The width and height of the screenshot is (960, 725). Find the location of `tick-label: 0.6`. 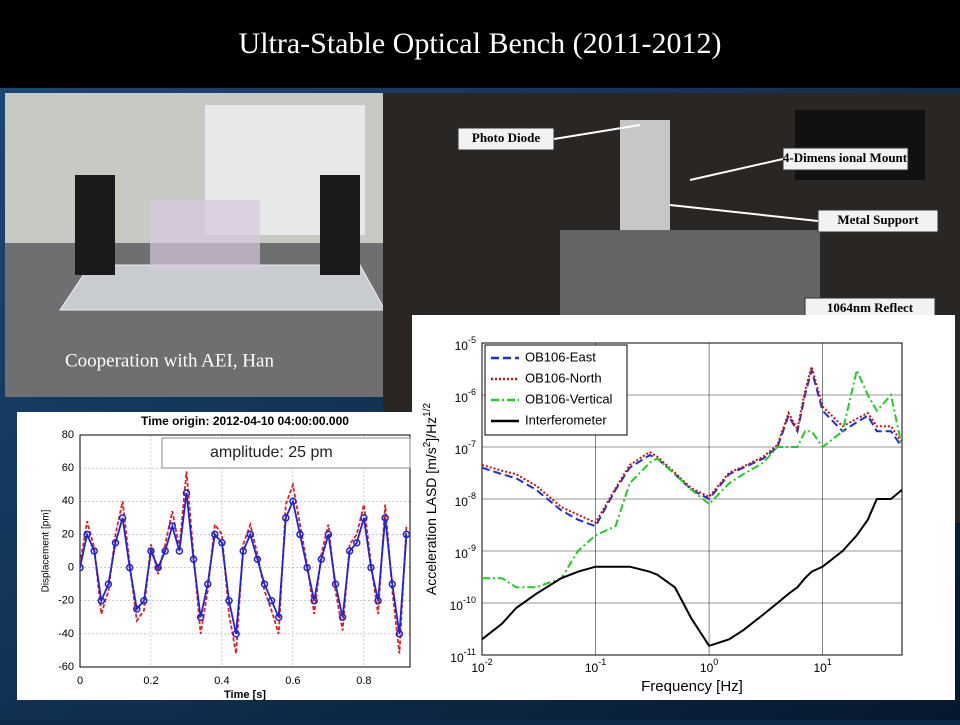

tick-label: 0.6 is located at coordinates (292, 681).